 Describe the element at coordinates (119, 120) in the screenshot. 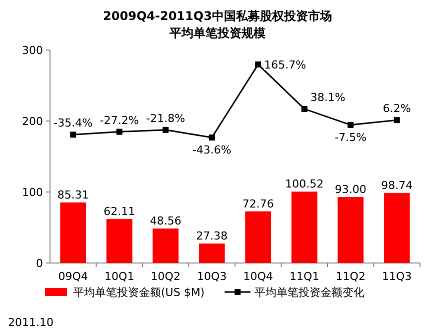

I see `data-label: -27.2%` at that location.